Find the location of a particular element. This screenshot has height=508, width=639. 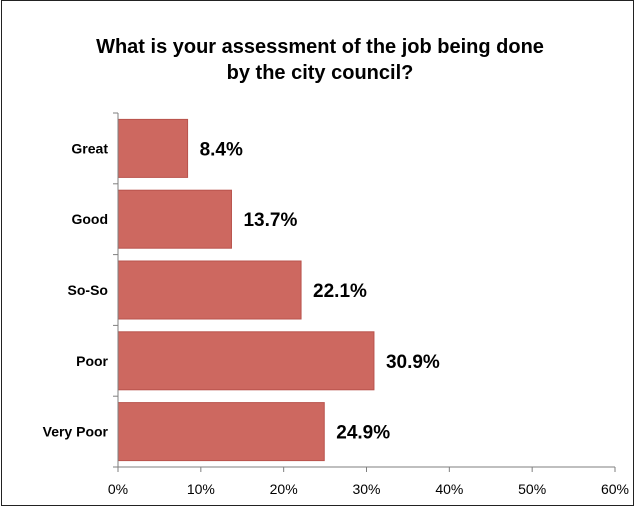

x-tick-label: 60% is located at coordinates (615, 489).